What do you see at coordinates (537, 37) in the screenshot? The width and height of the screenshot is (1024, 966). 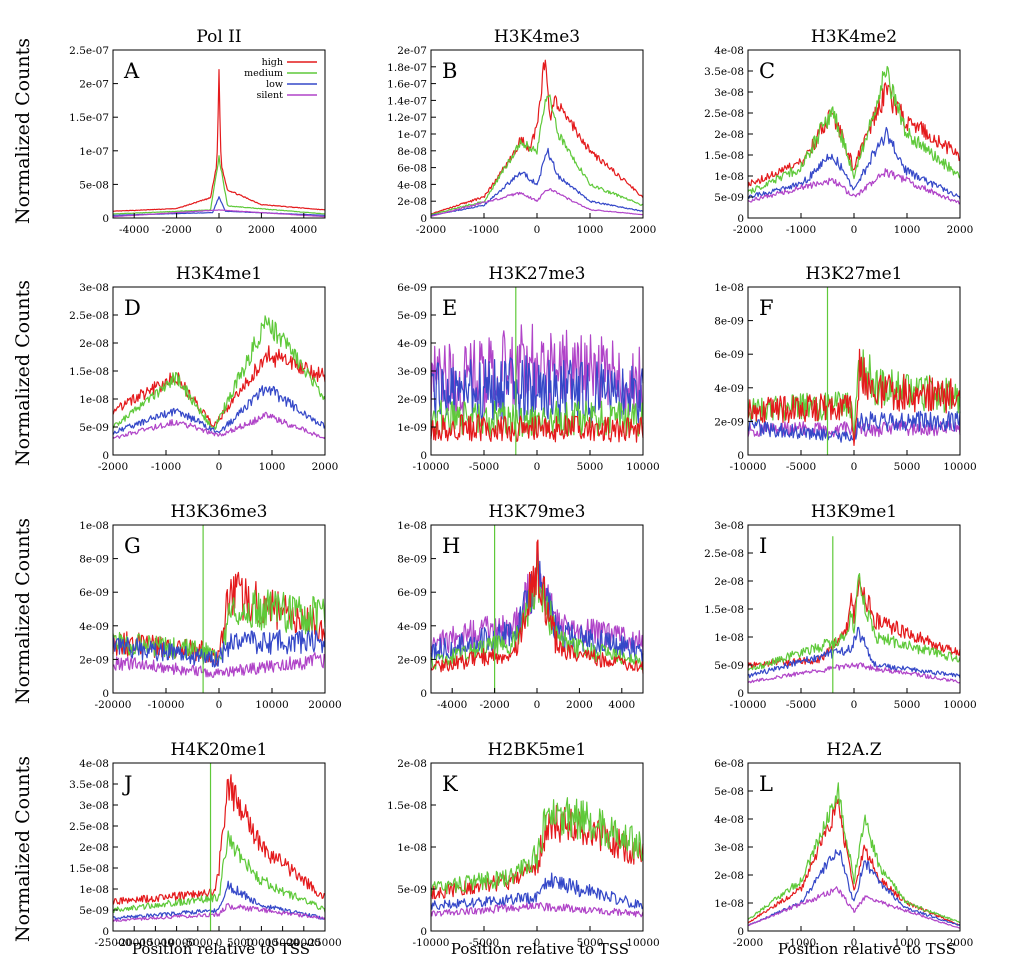 I see `panel-title: H3K4me3` at bounding box center [537, 37].